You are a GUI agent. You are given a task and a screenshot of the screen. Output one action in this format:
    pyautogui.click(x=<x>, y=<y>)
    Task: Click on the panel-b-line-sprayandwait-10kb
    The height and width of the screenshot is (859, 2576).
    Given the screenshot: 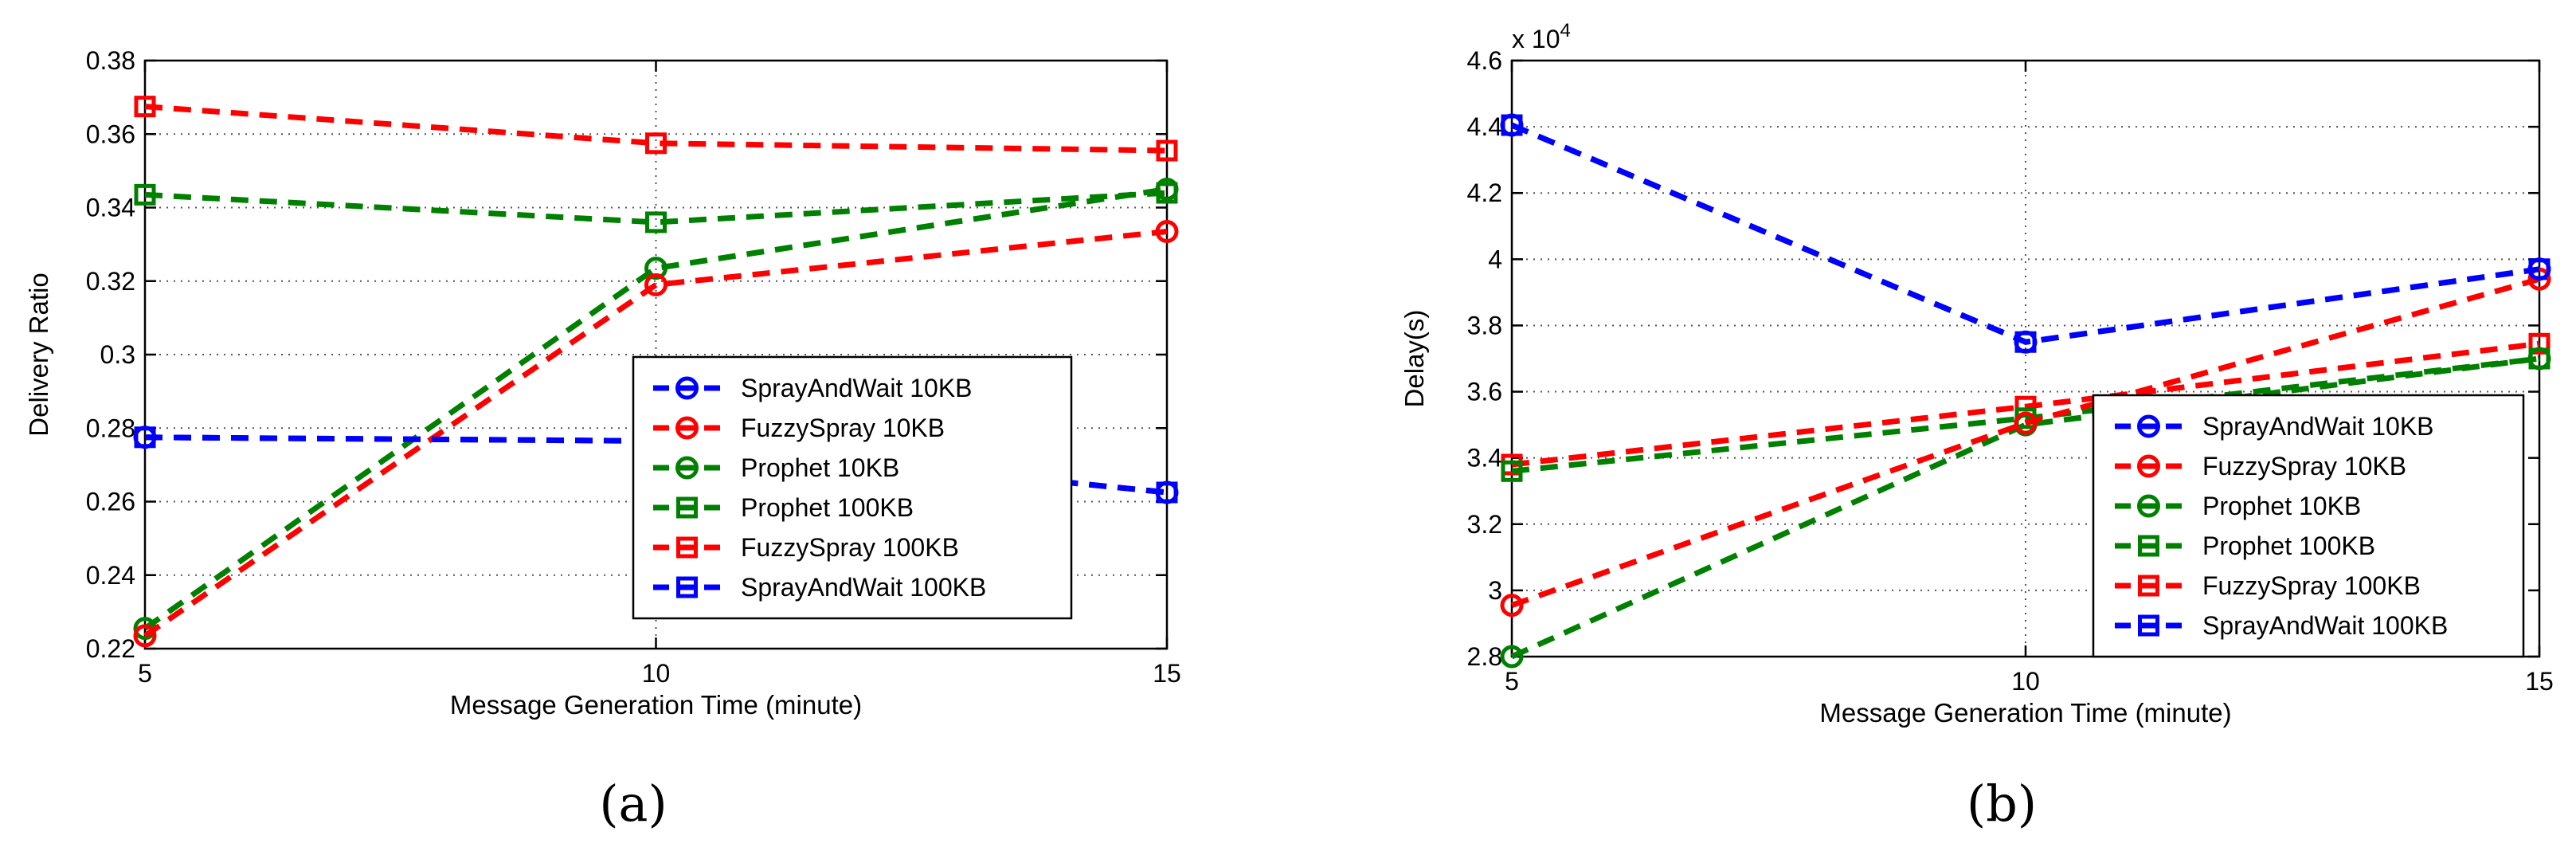 What is the action you would take?
    pyautogui.click(x=2025, y=233)
    